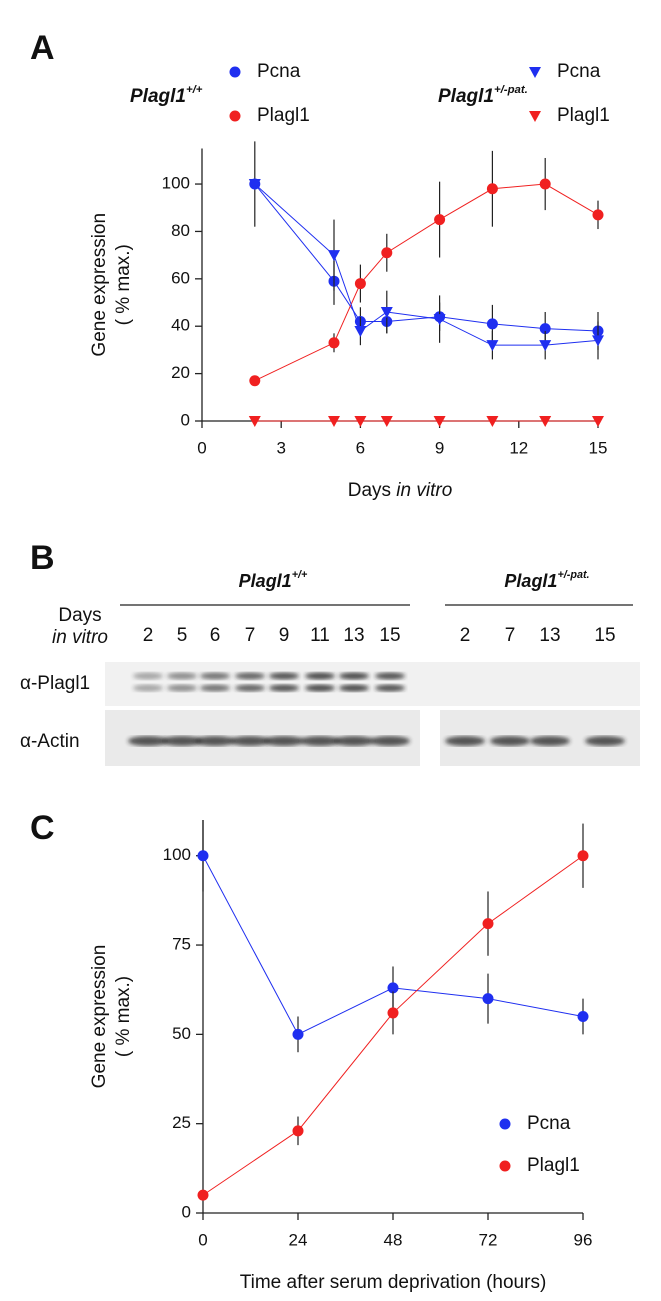 Image resolution: width=661 pixels, height=1301 pixels. I want to click on x-tick-label: 15, so click(598, 447).